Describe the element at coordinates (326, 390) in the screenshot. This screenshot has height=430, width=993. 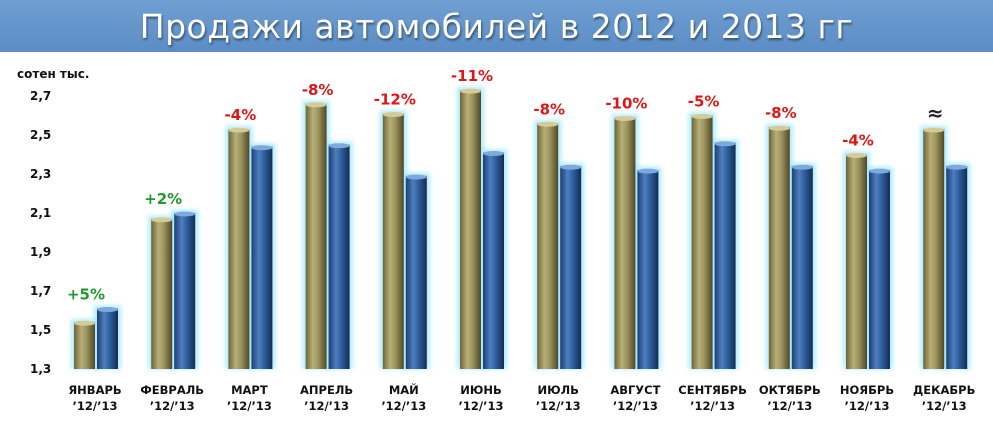
I see `x-category-label: АПРЕЛЬ` at that location.